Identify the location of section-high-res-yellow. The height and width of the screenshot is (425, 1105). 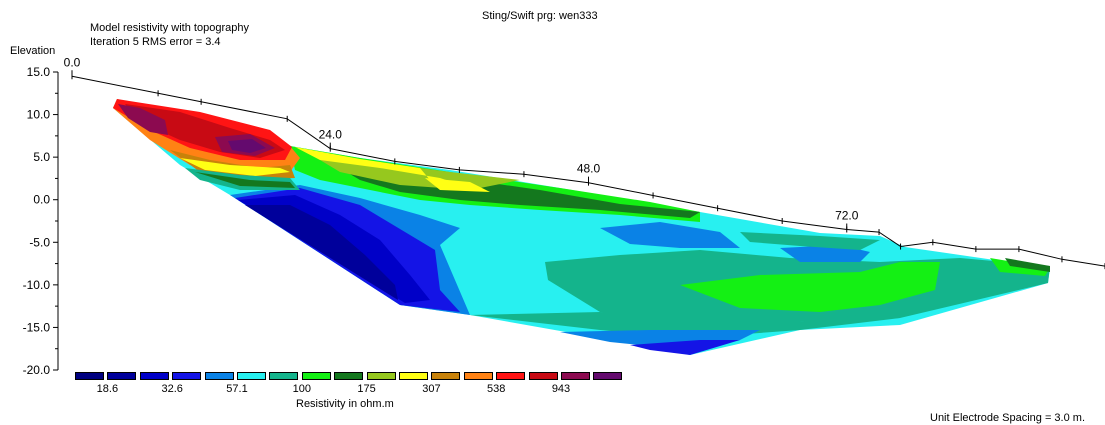
(235, 167).